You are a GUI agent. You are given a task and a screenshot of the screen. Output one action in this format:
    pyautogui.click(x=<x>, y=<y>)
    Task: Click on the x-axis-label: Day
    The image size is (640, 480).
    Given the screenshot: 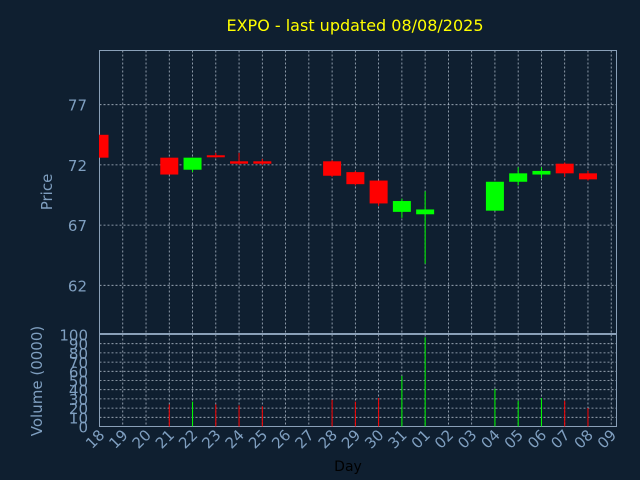 What is the action you would take?
    pyautogui.click(x=348, y=467)
    